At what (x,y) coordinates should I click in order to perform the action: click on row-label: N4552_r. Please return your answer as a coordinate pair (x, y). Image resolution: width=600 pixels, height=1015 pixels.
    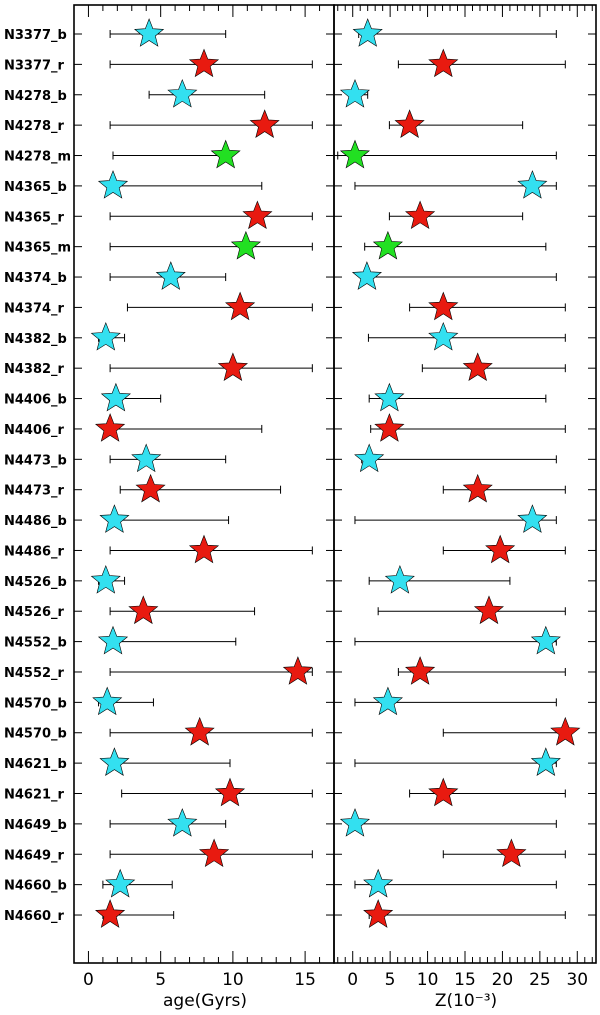
    Looking at the image, I should click on (34, 673).